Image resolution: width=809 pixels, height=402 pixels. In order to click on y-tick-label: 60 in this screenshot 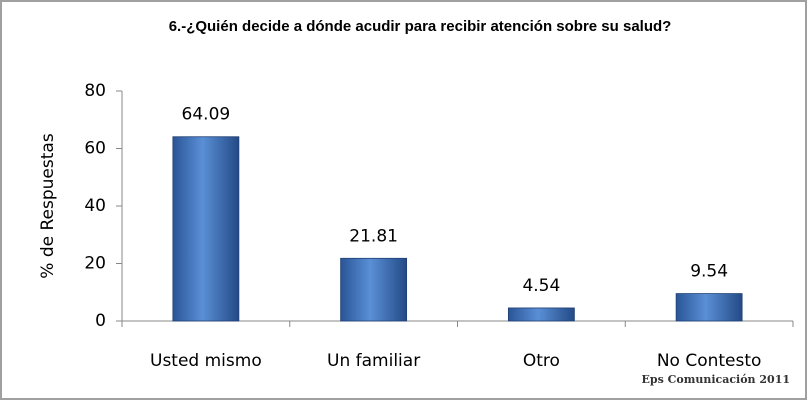, I will do `click(95, 149)`.